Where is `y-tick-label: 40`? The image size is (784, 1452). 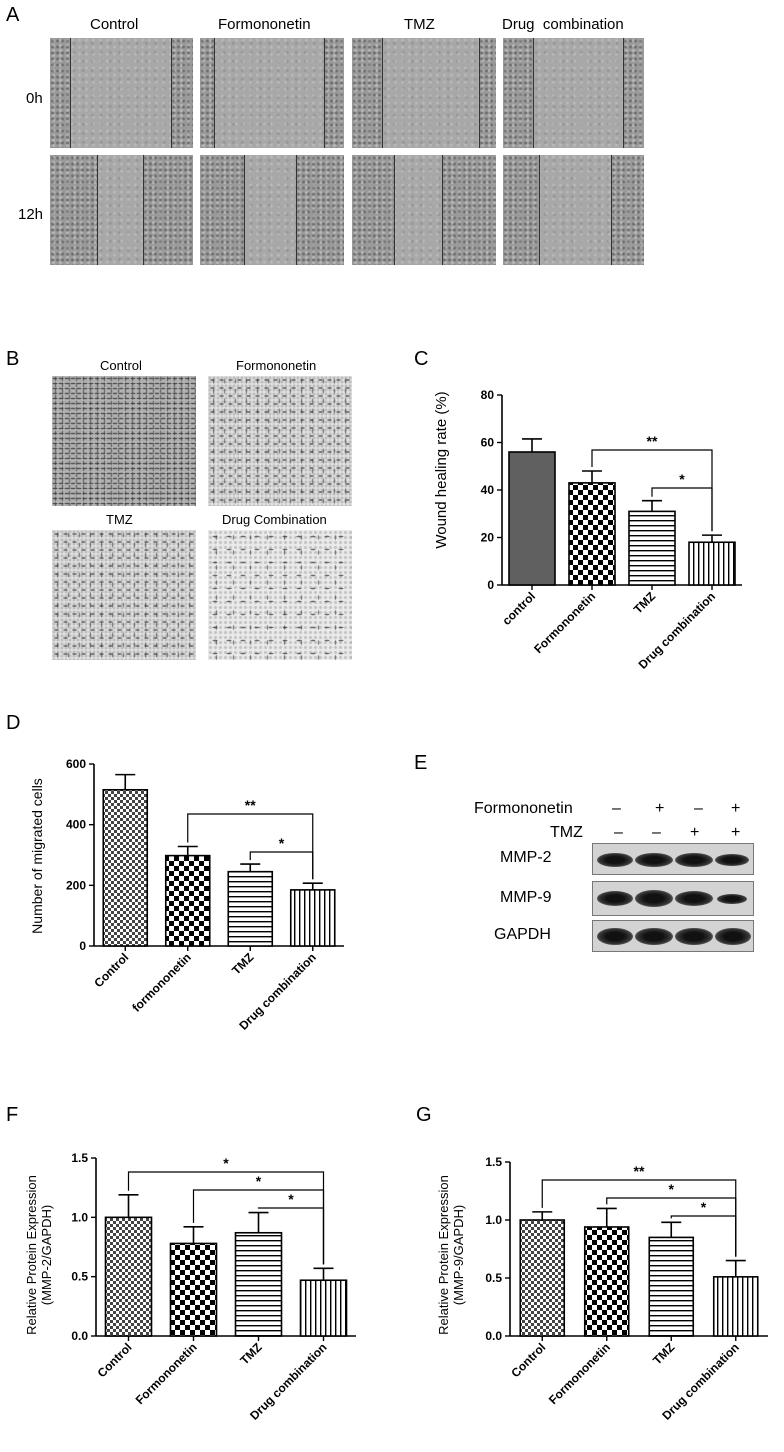
y-tick-label: 40 is located at coordinates (488, 490).